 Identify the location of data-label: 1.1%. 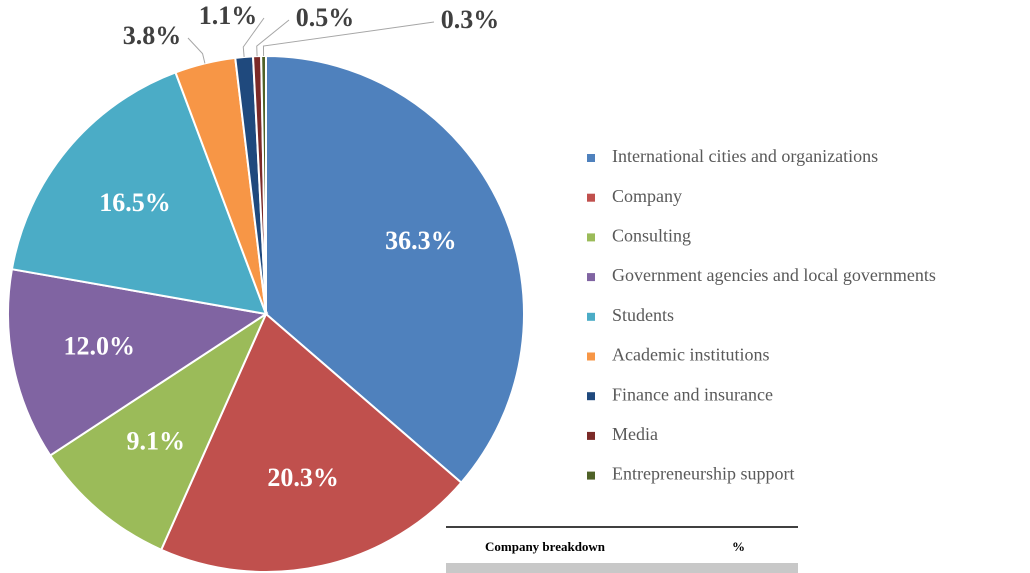
(228, 15).